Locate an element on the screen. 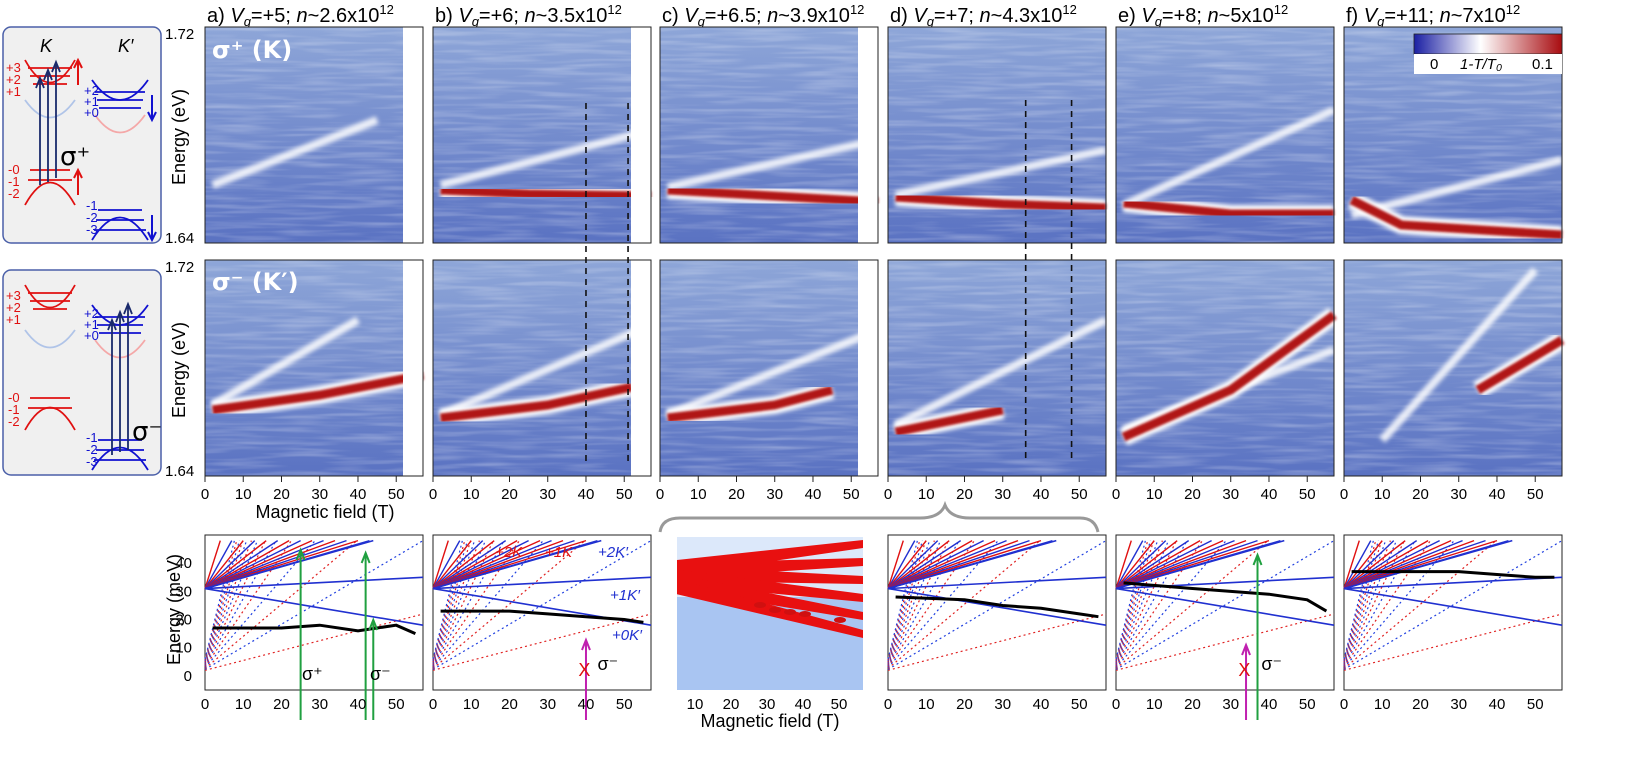 Image resolution: width=1652 pixels, height=776 pixels. top-red-level-3: +1 is located at coordinates (13, 91).